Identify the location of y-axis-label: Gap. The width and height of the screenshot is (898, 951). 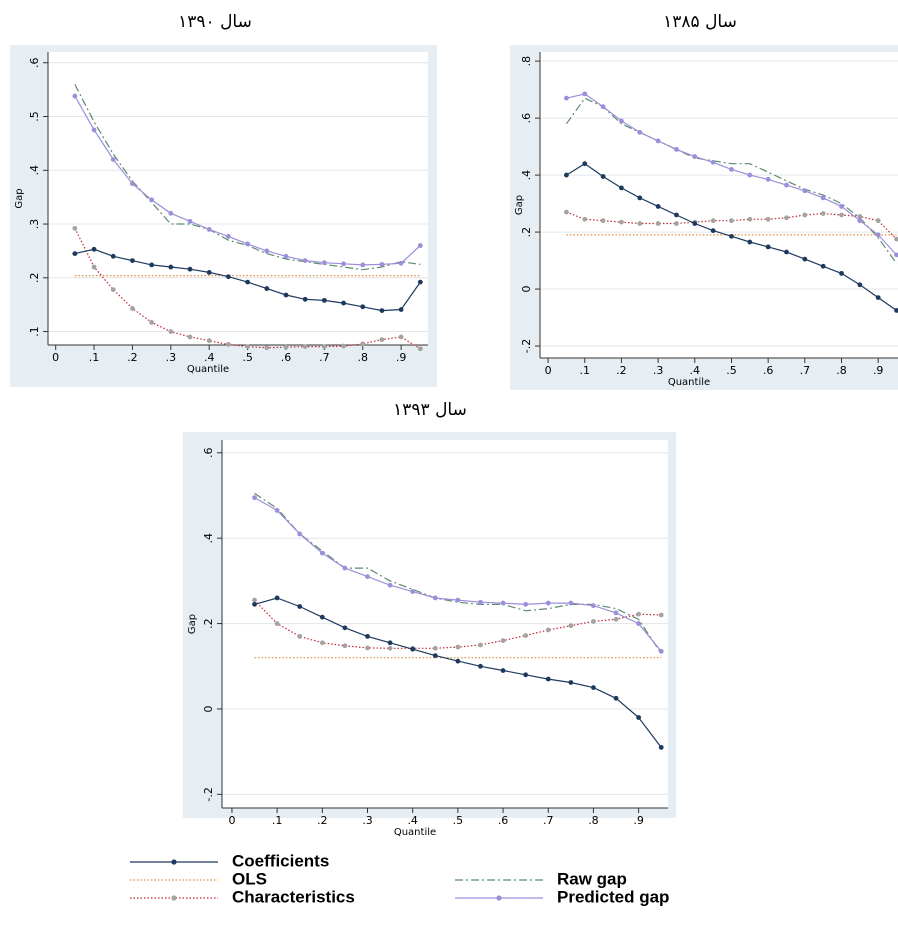
(19, 198).